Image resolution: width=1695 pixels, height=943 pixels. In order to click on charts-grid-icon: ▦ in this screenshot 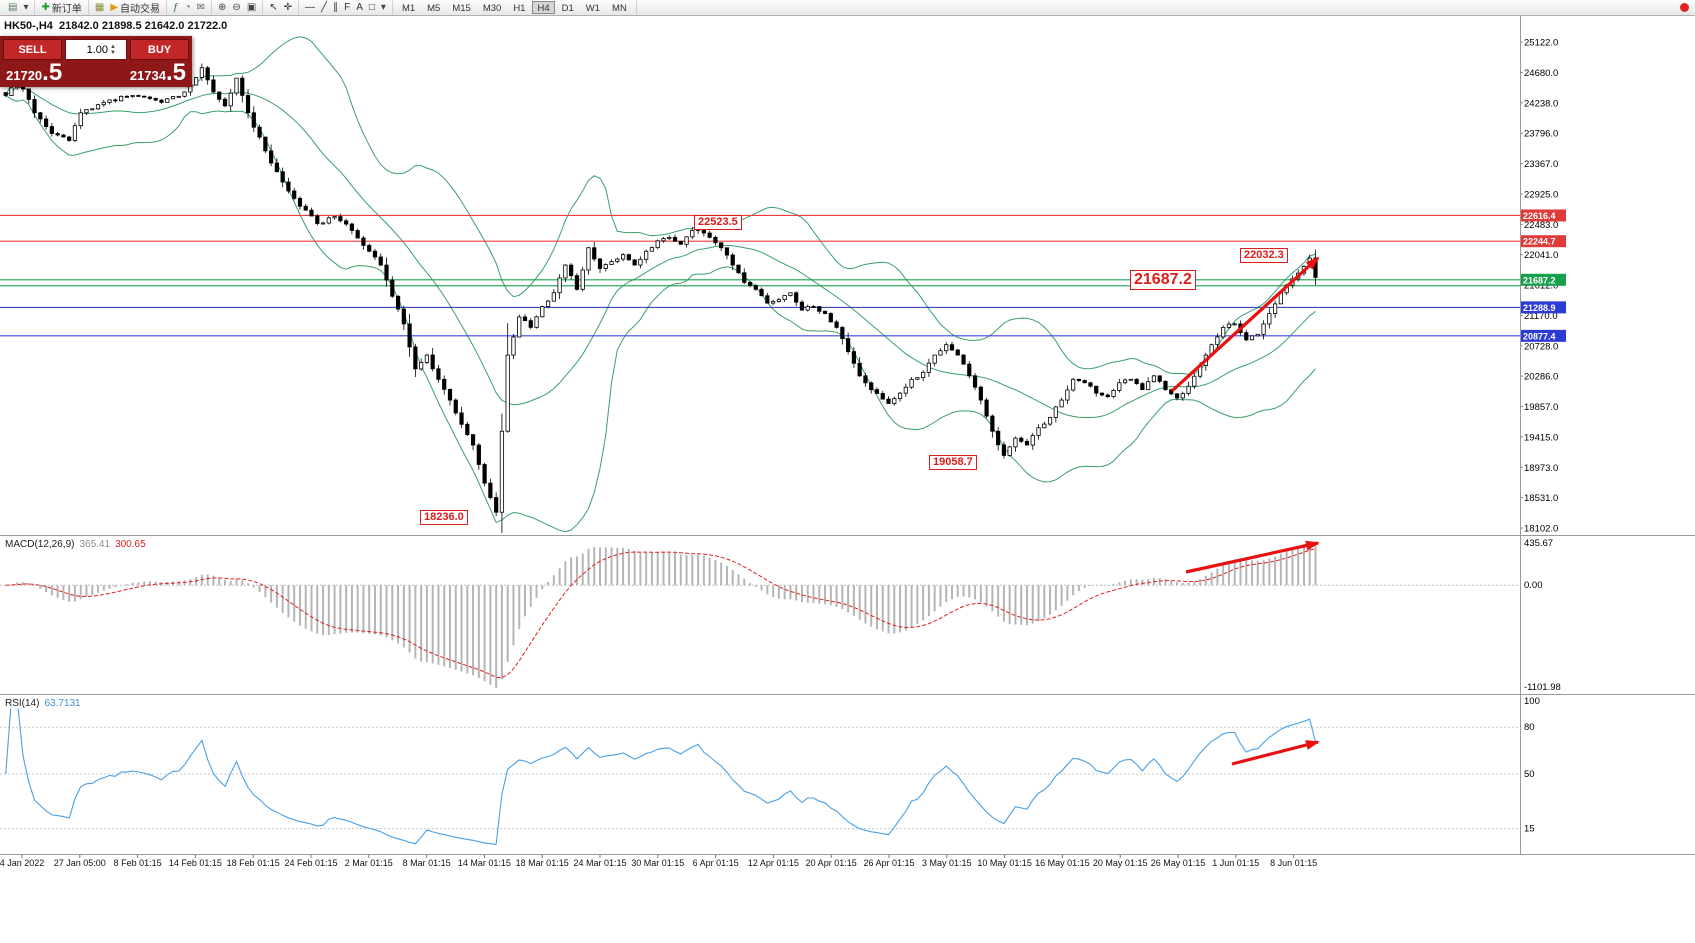, I will do `click(99, 7)`.